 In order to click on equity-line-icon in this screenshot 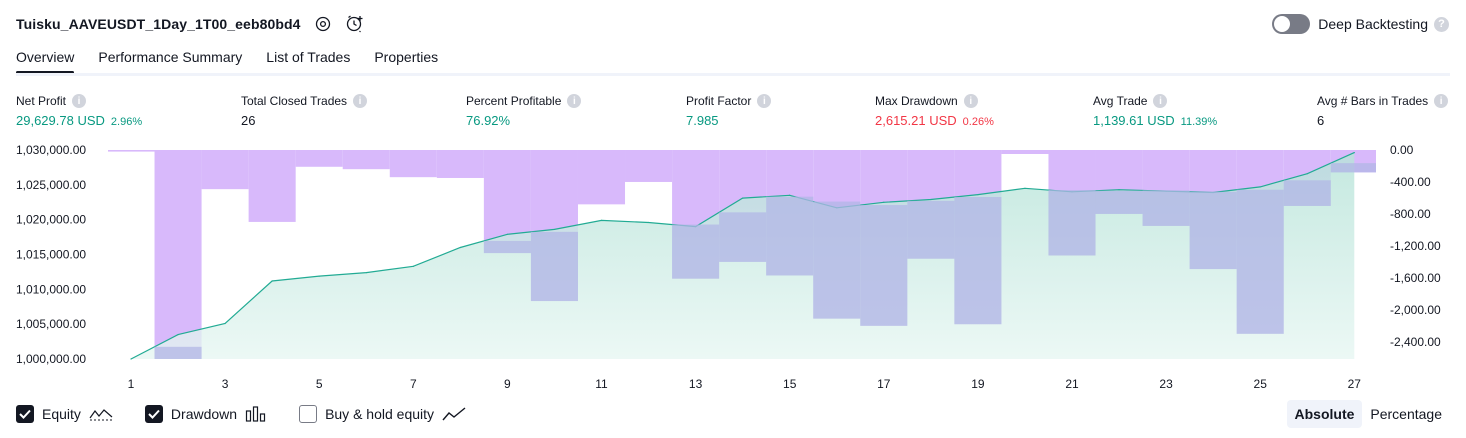, I will do `click(101, 414)`.